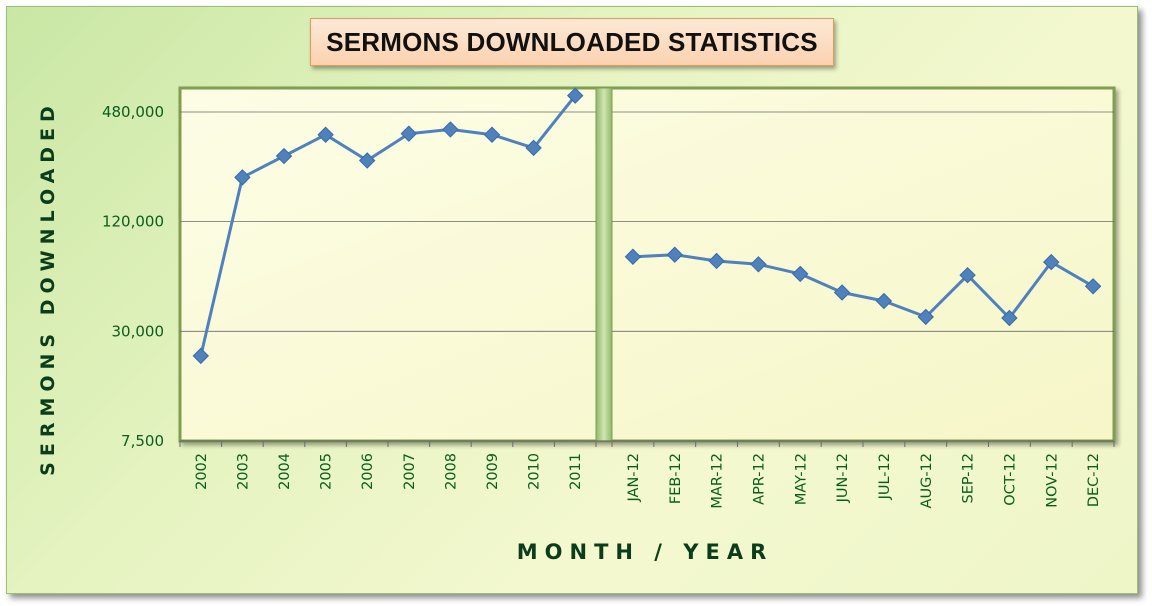  I want to click on x-tick-label: AUG-12, so click(927, 480).